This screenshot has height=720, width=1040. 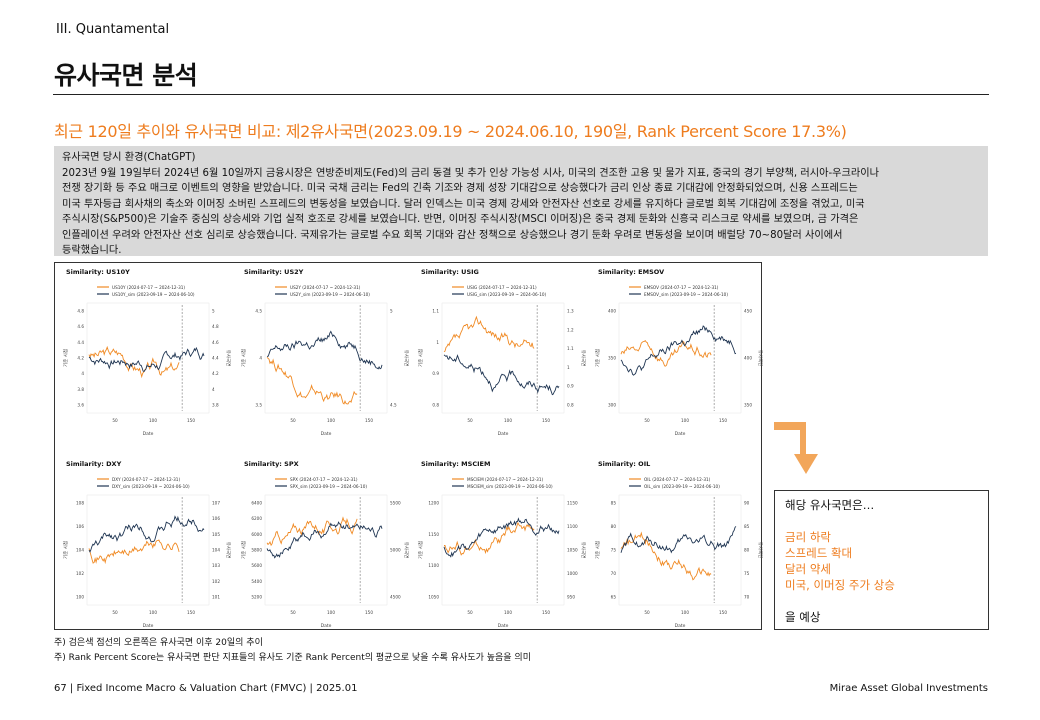 What do you see at coordinates (80, 503) in the screenshot?
I see `tick-label-left: 108` at bounding box center [80, 503].